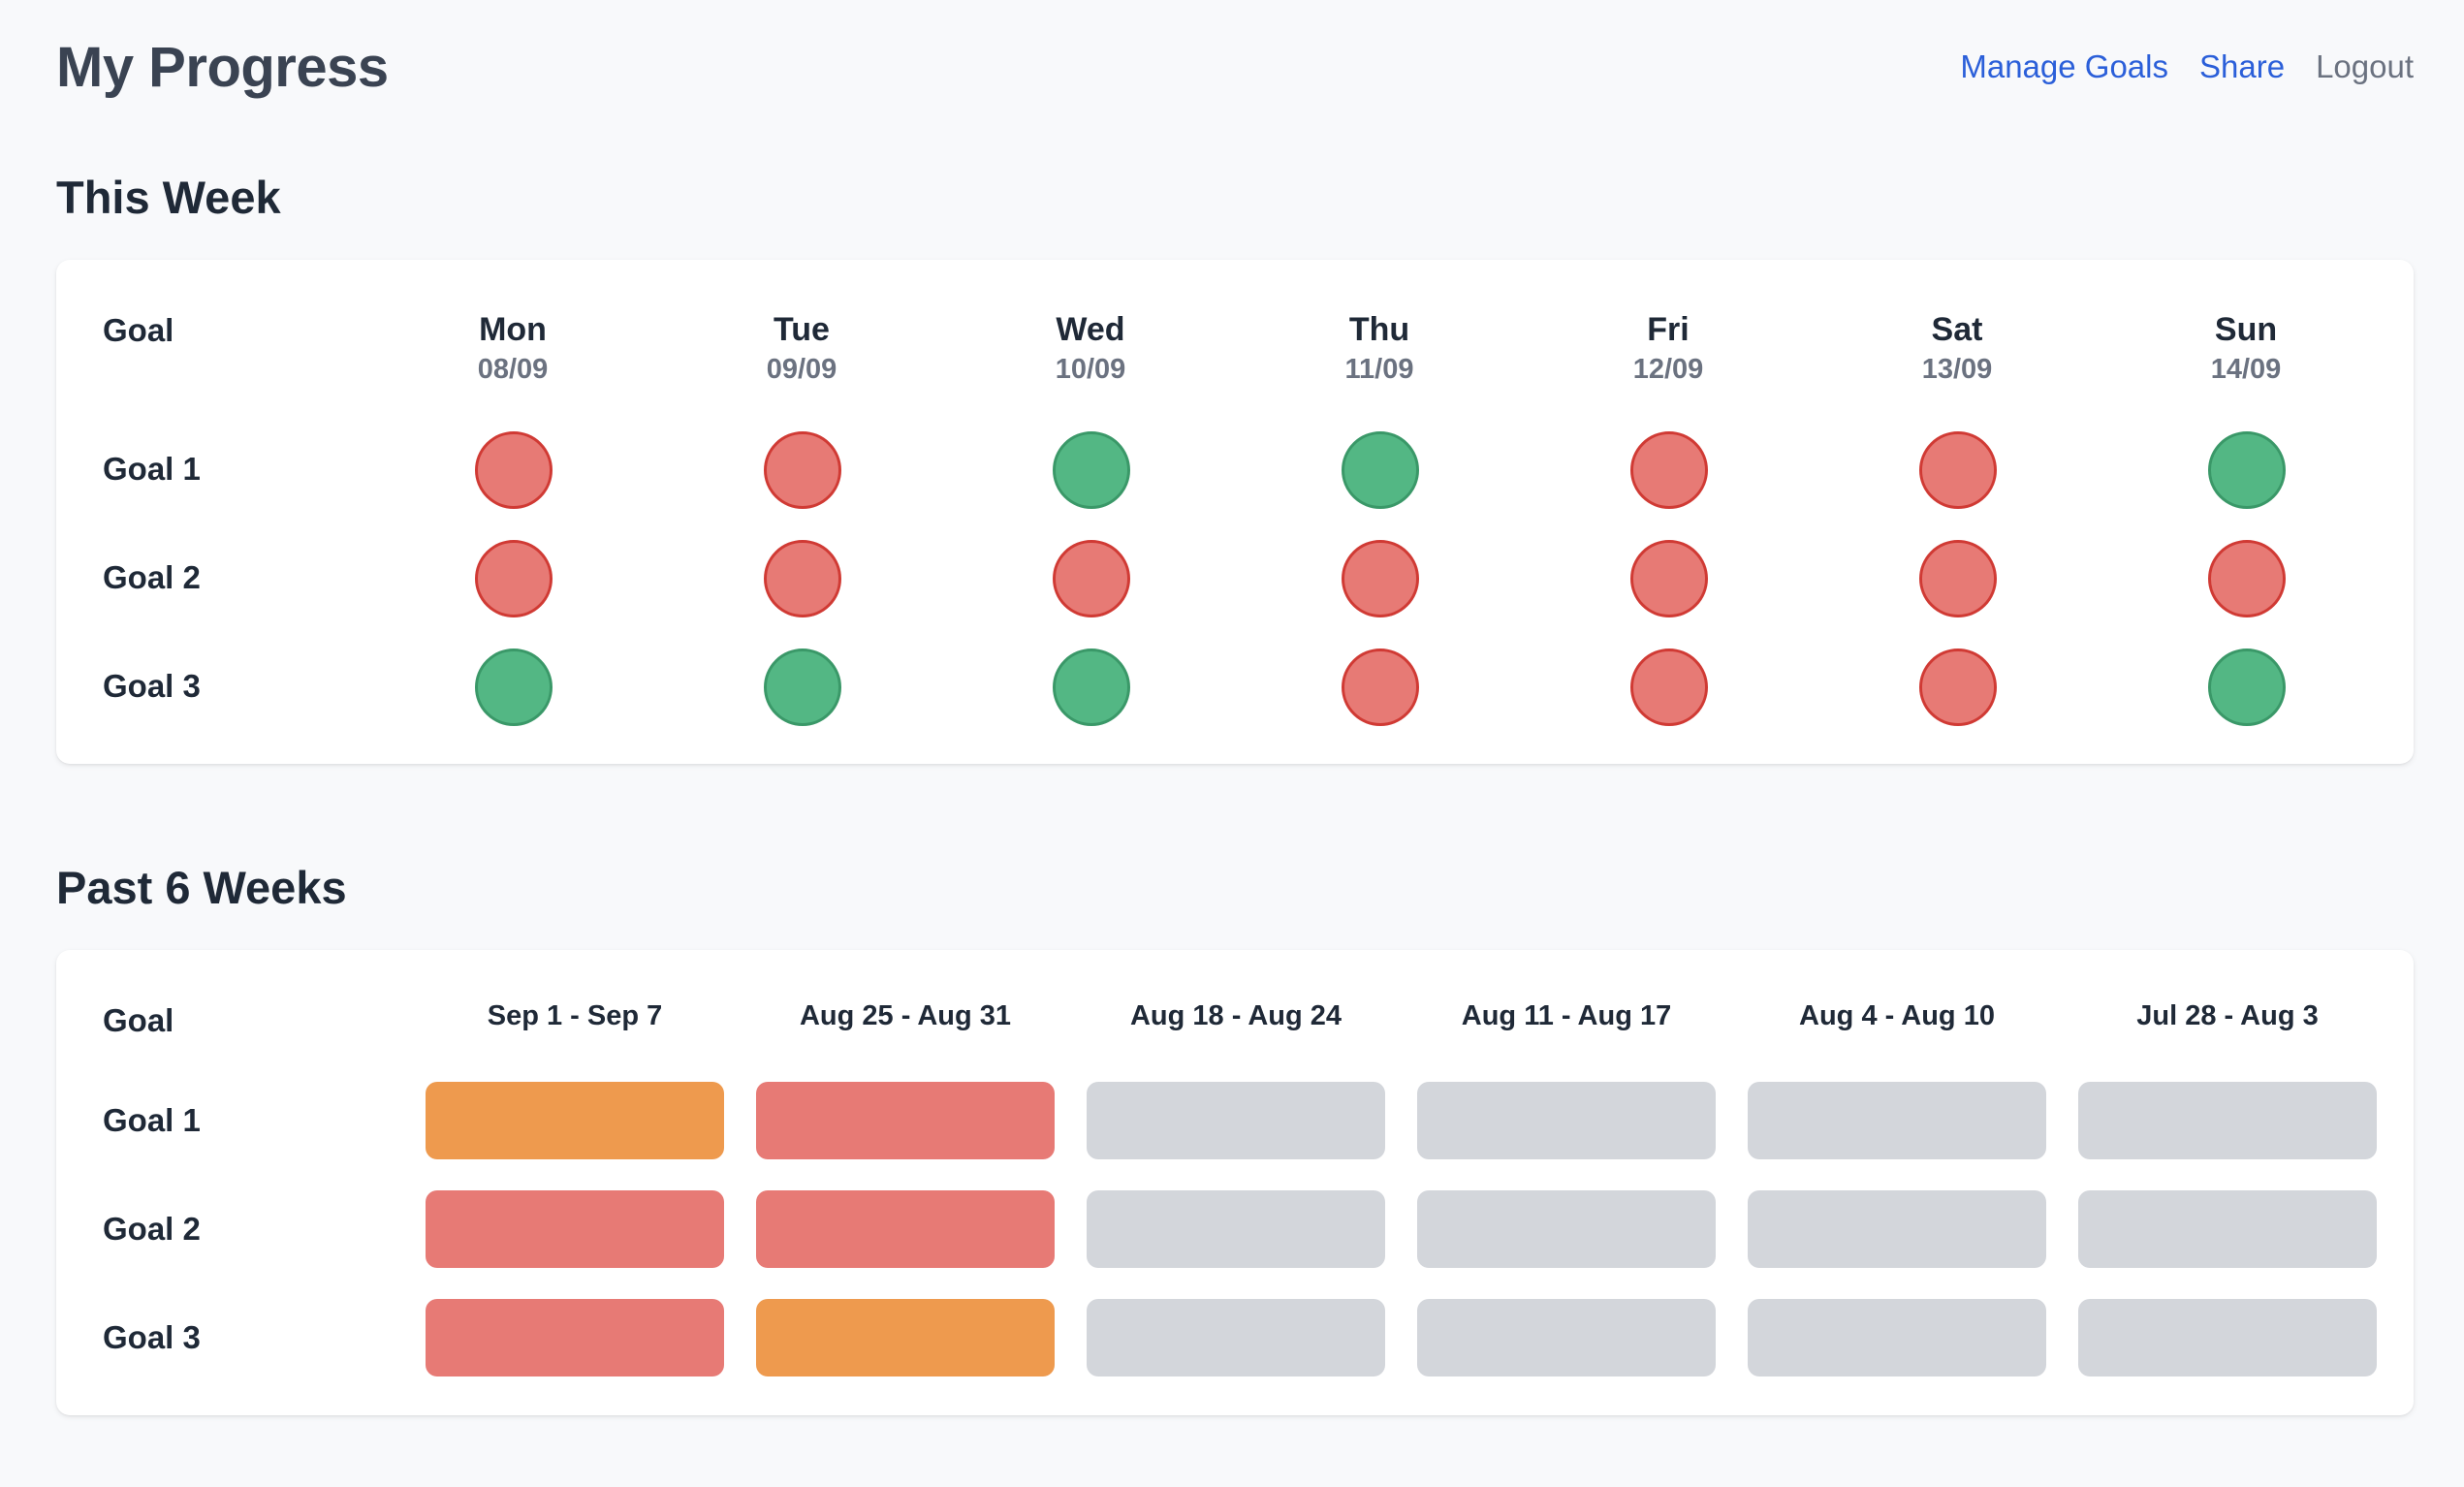 The width and height of the screenshot is (2464, 1487). I want to click on day-name: Mon, so click(513, 329).